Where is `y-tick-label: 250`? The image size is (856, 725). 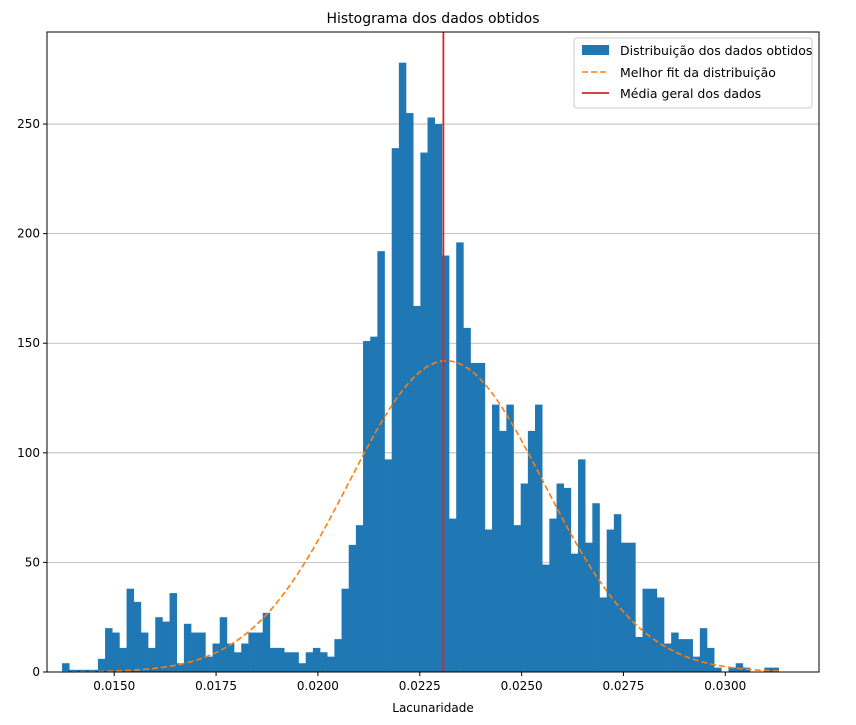 y-tick-label: 250 is located at coordinates (28, 124).